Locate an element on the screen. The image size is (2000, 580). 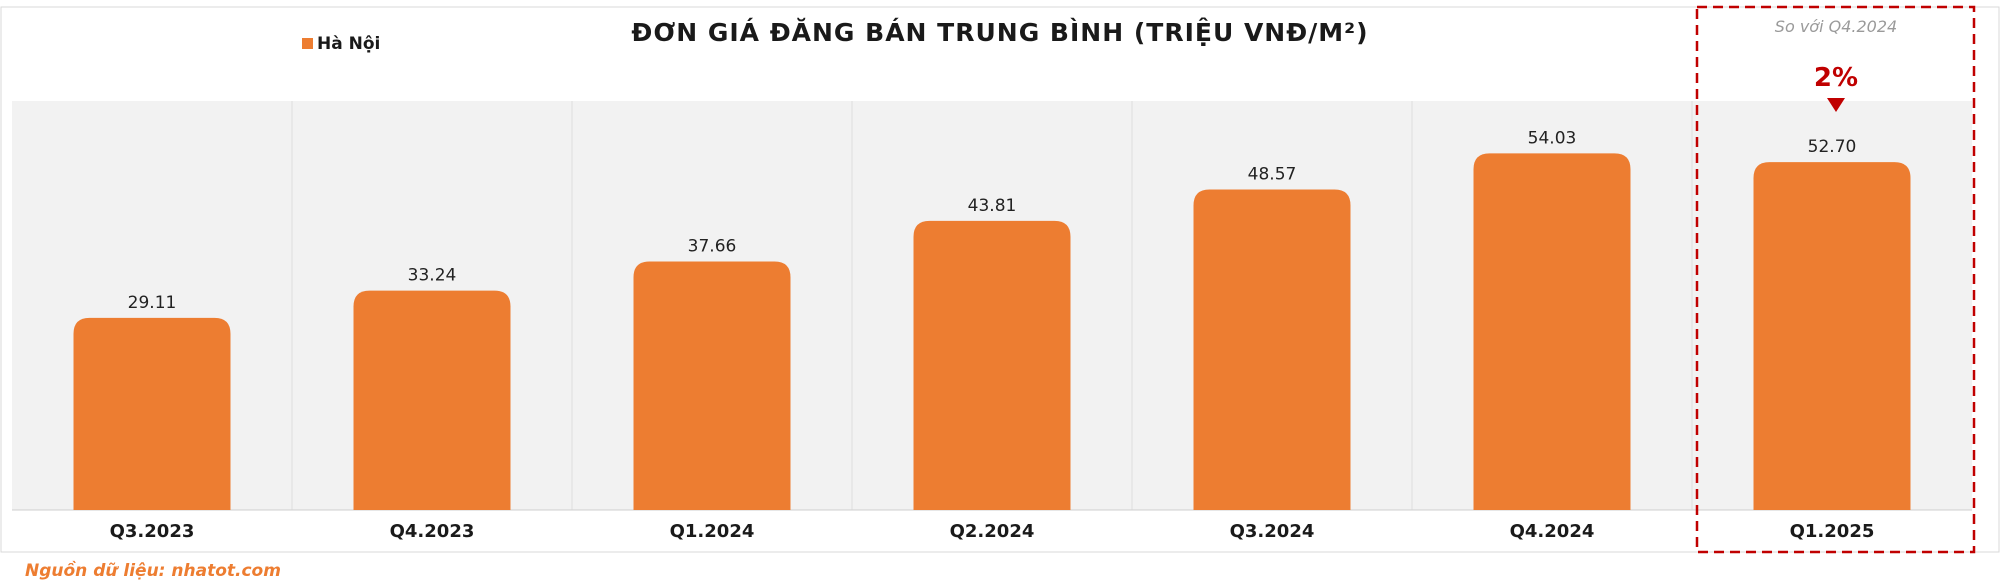
legend-swatch is located at coordinates (307, 43).